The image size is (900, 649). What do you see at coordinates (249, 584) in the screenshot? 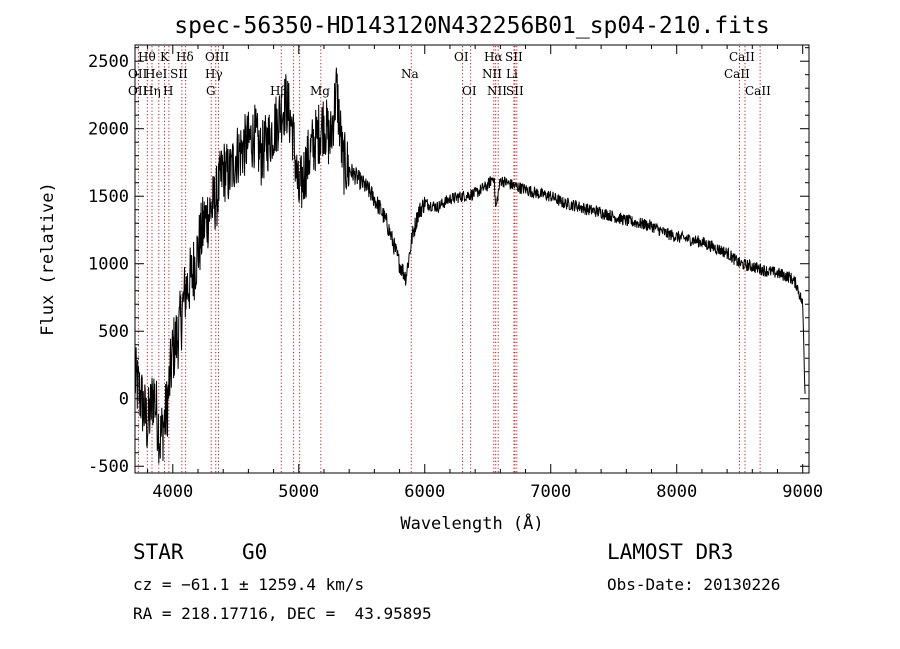
I see `redshift-cz: cz = −61.1 ± 1259.4 km/s` at bounding box center [249, 584].